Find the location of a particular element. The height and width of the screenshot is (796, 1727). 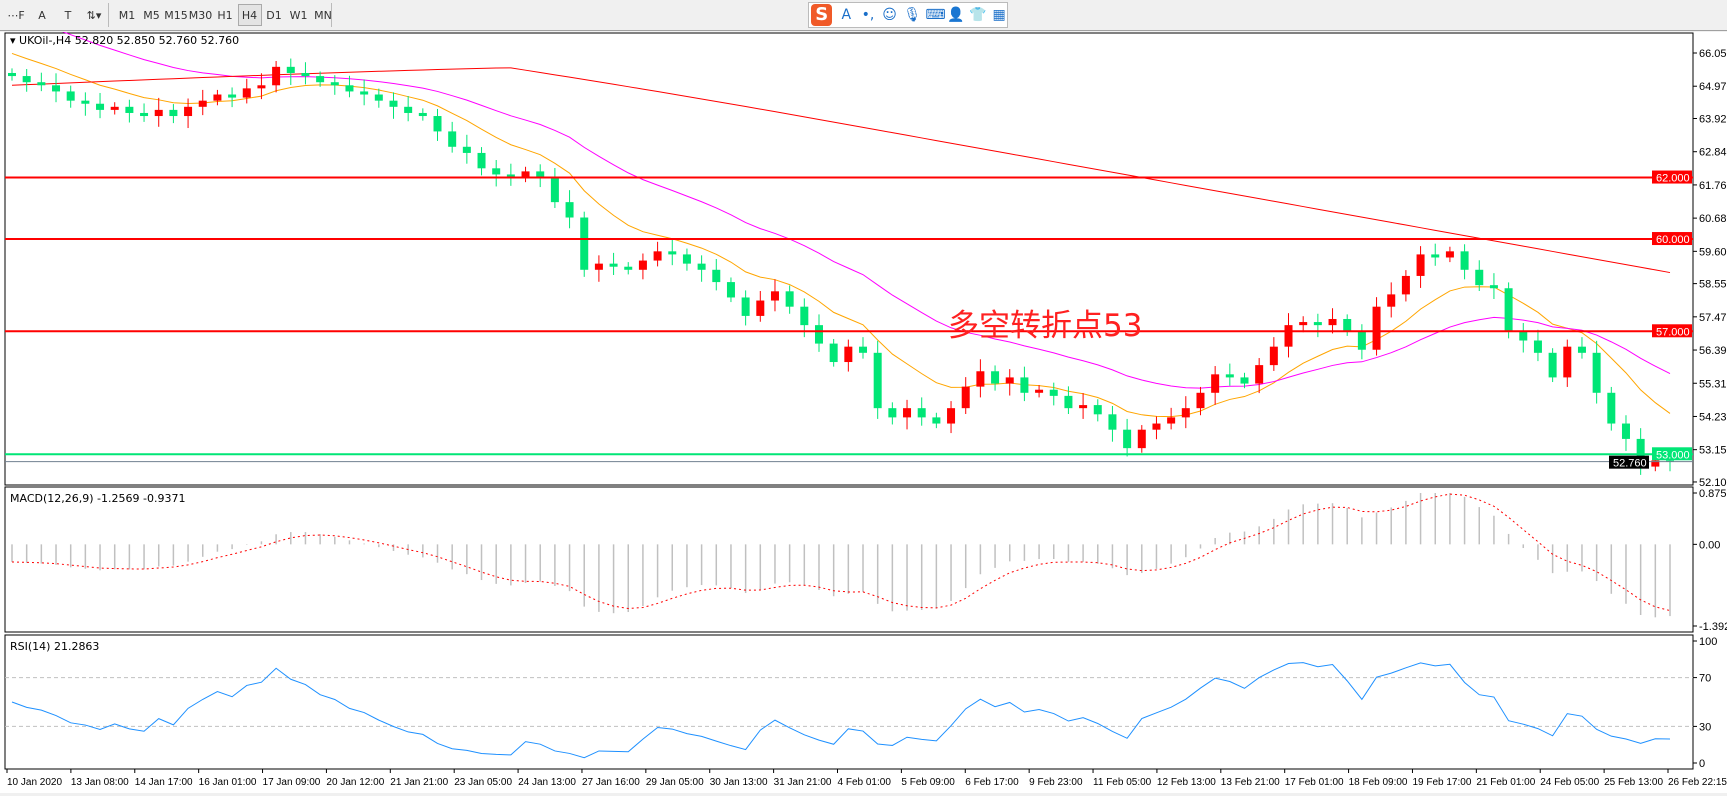

timeframe-mn: MN is located at coordinates (323, 15).